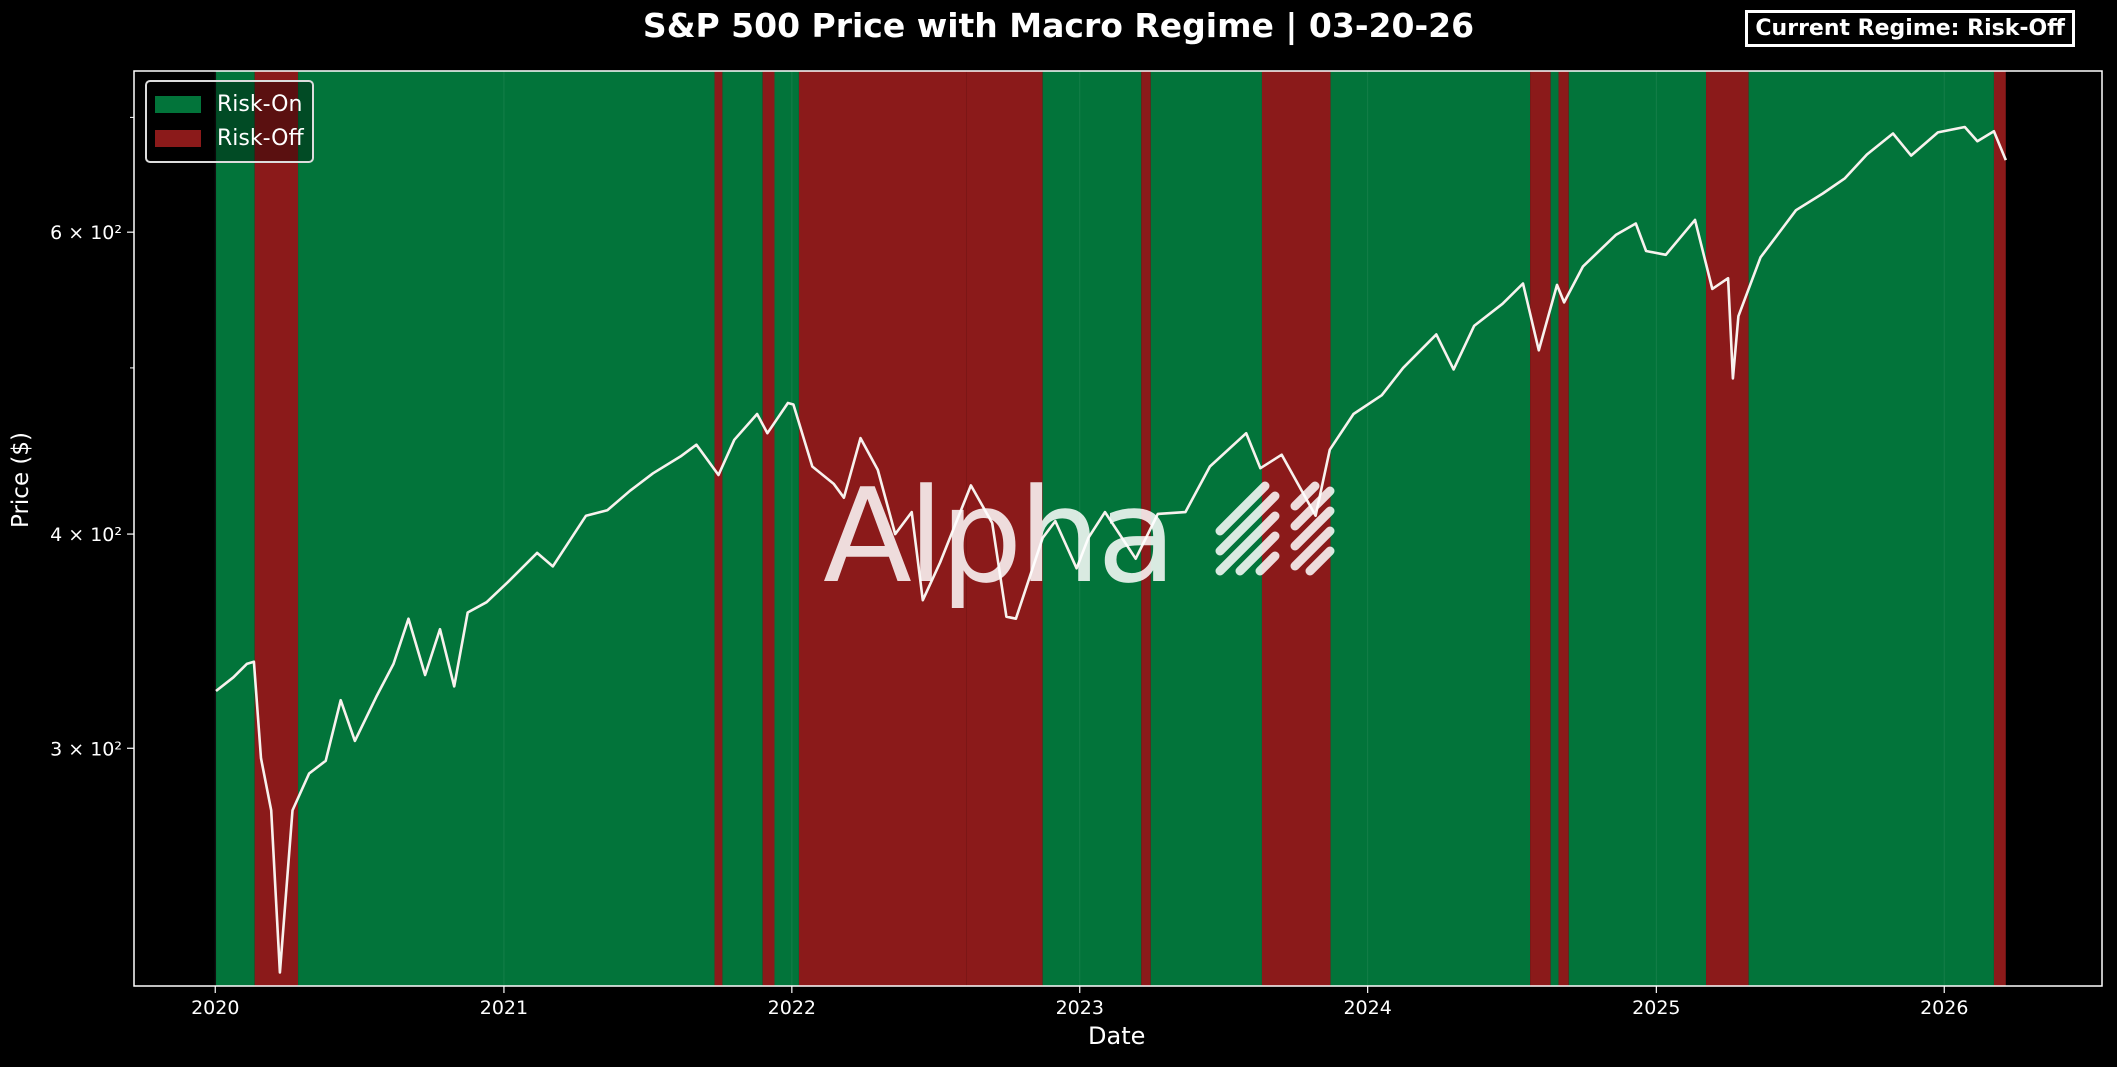 This screenshot has width=2117, height=1067. I want to click on x-tick-label: 2025, so click(1656, 1008).